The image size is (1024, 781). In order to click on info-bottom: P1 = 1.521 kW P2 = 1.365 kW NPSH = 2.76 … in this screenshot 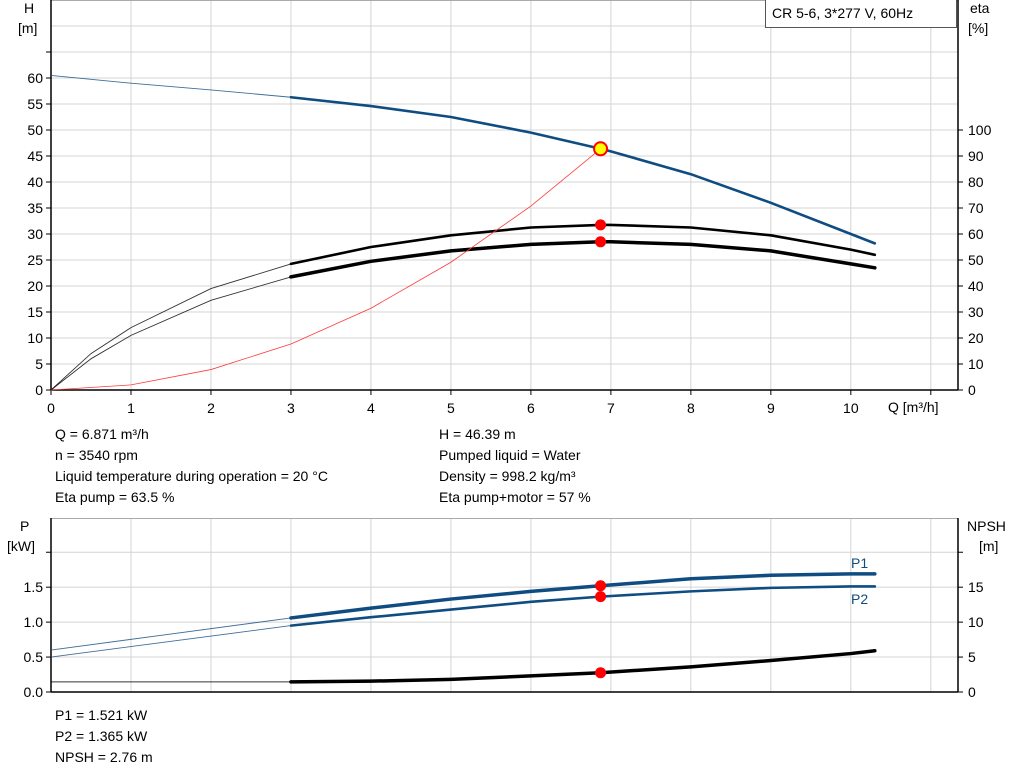, I will do `click(104, 736)`.